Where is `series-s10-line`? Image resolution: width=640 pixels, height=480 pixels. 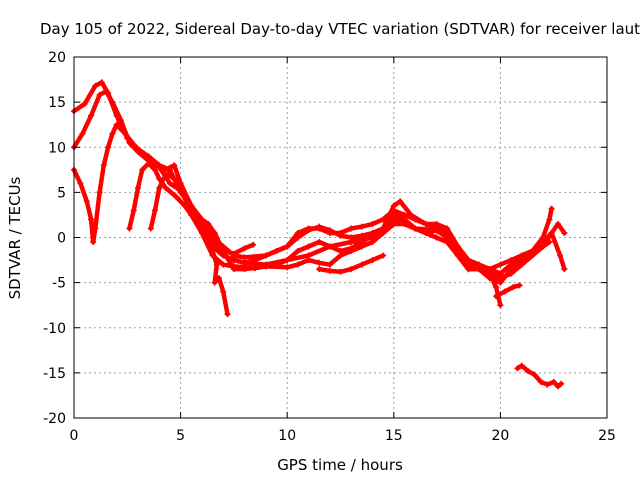
series-s10-line is located at coordinates (539, 376).